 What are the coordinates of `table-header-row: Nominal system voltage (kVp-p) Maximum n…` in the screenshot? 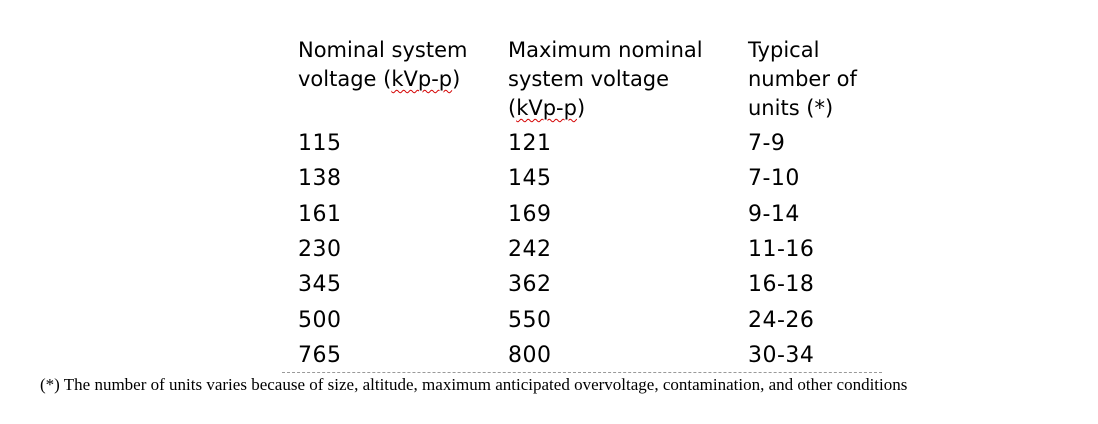 It's located at (593, 81).